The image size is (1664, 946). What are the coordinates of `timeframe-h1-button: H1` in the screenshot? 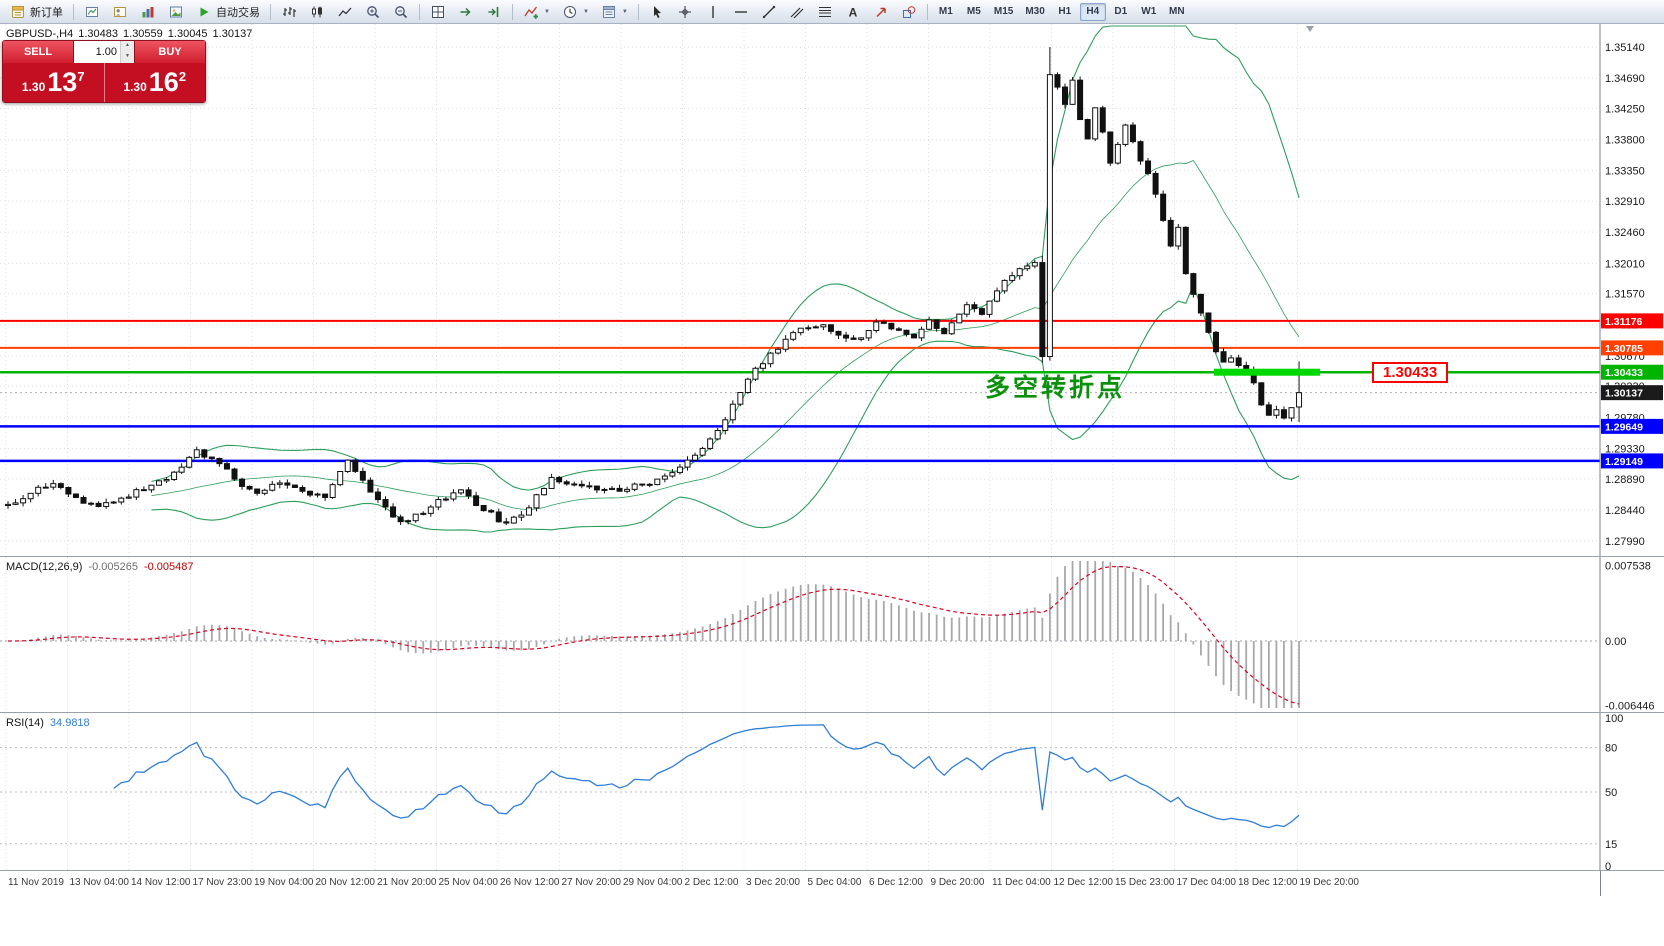 It's located at (1065, 12).